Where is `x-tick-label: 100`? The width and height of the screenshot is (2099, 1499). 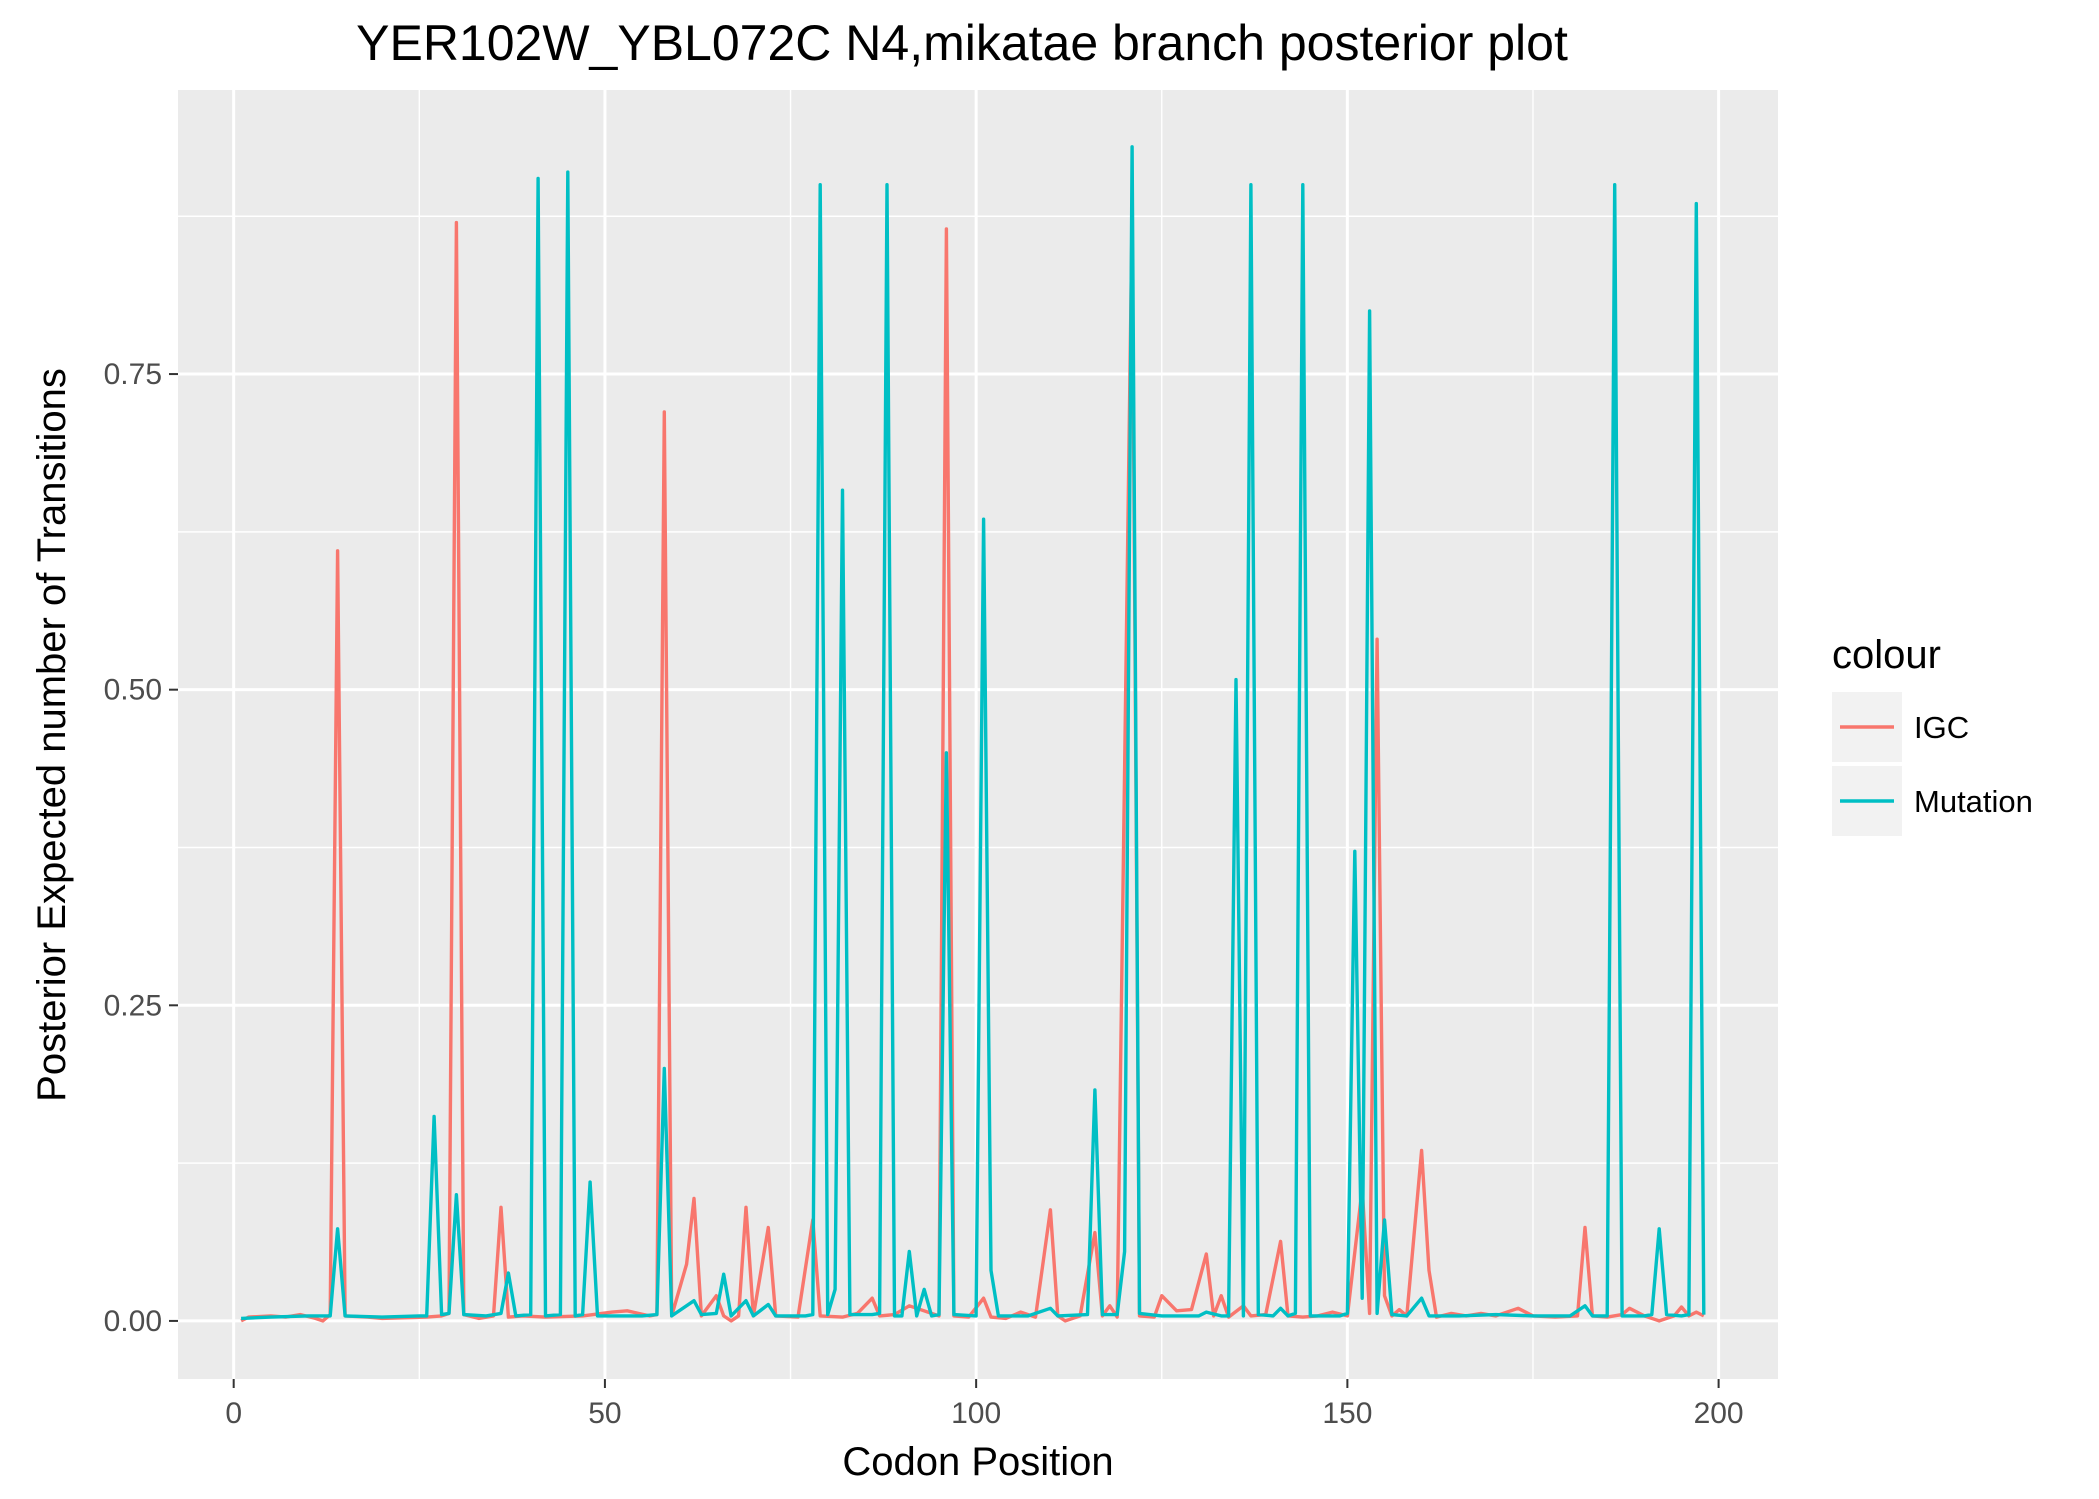 x-tick-label: 100 is located at coordinates (976, 1413).